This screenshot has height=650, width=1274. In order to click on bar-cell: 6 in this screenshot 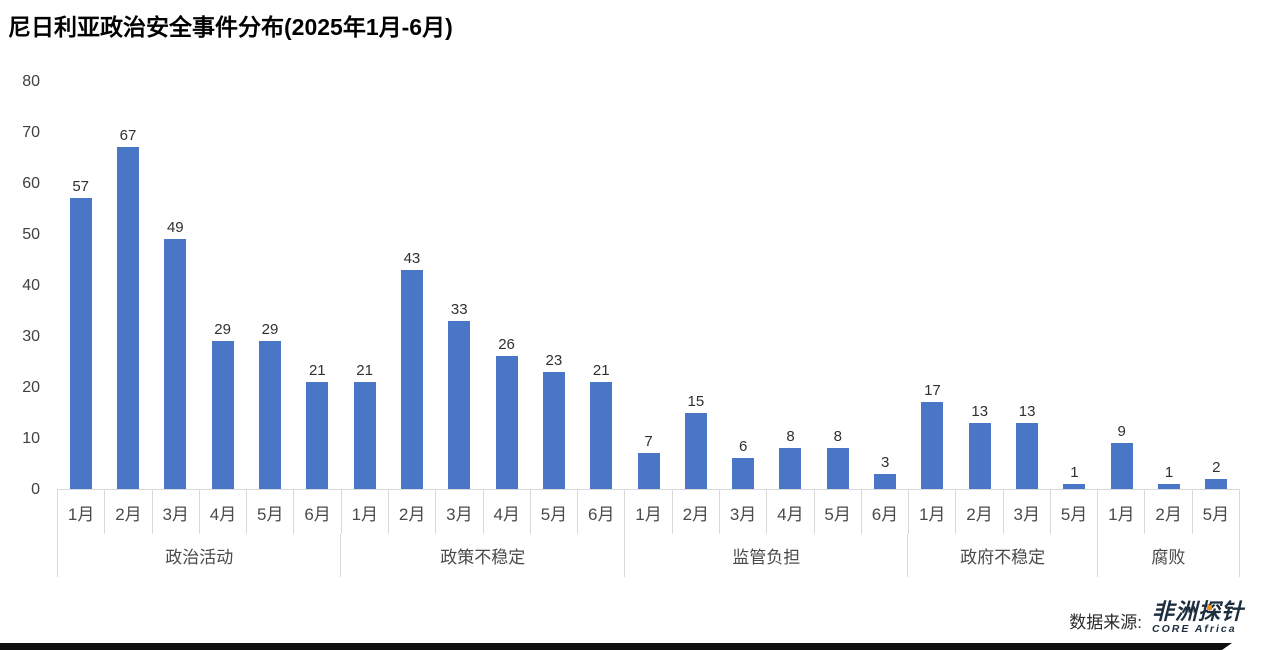, I will do `click(743, 285)`.